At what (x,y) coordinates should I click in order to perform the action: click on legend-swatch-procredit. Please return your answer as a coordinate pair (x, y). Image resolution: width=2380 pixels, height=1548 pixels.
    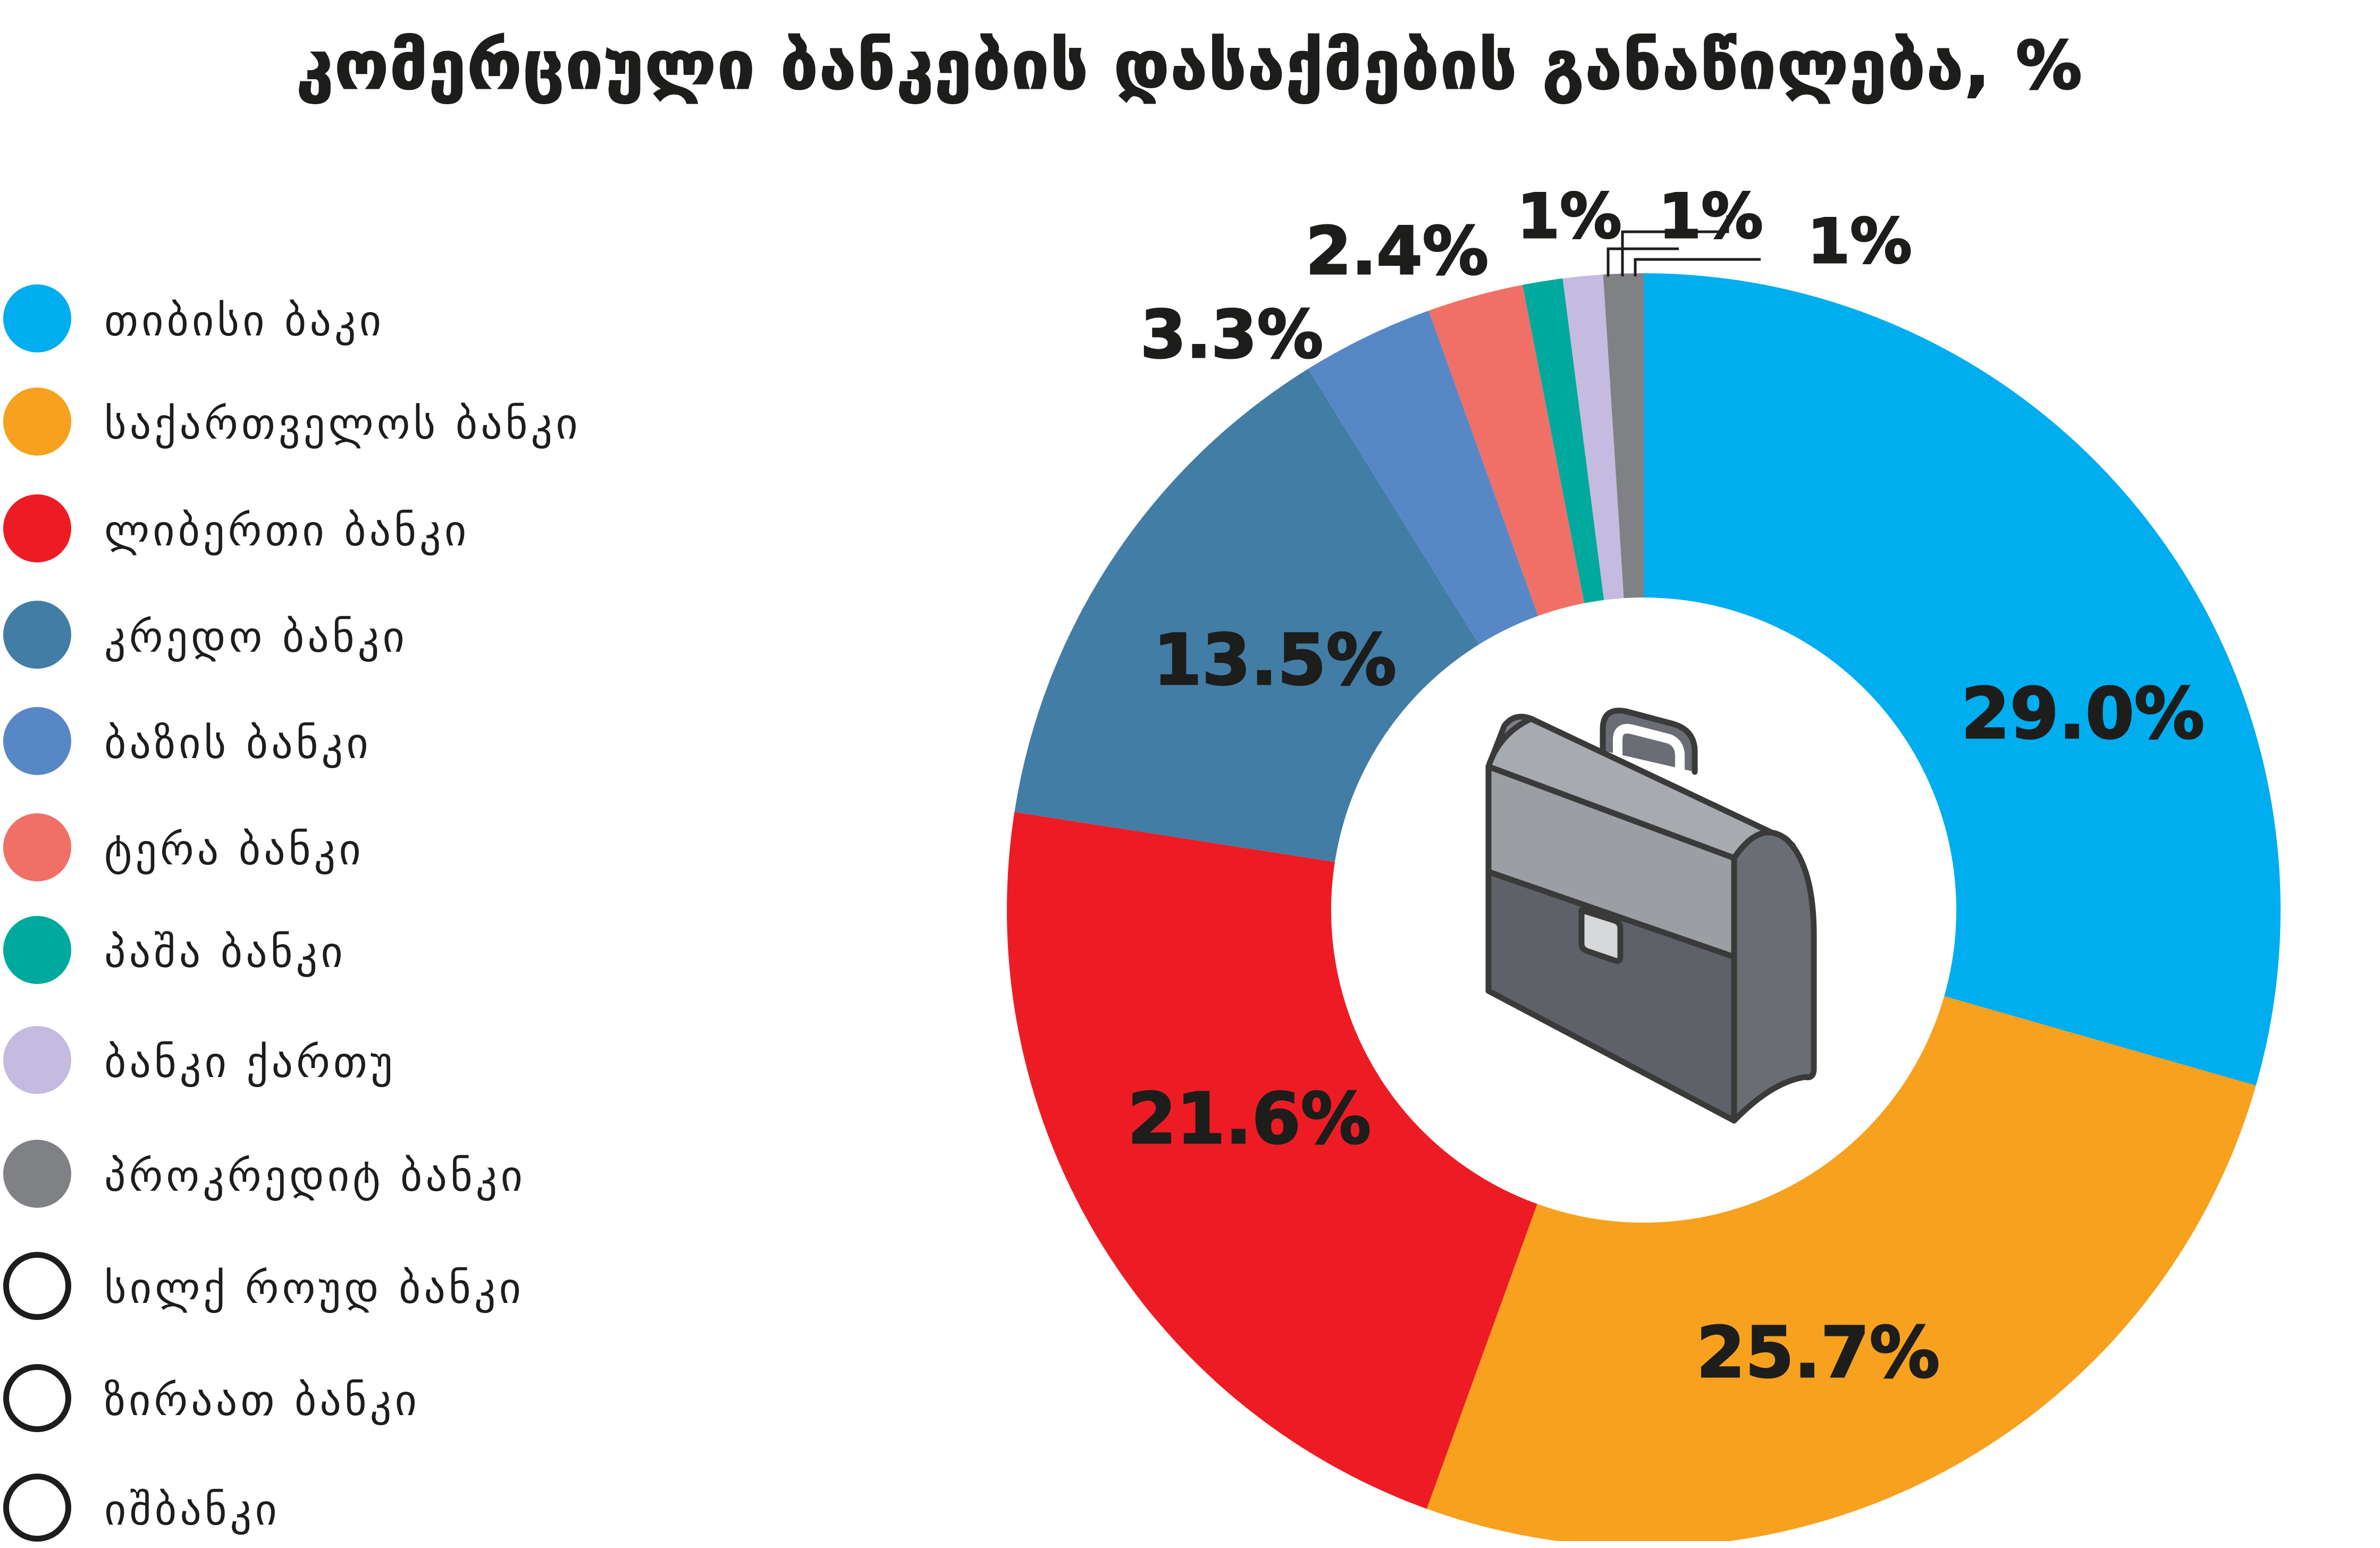
    Looking at the image, I should click on (37, 1174).